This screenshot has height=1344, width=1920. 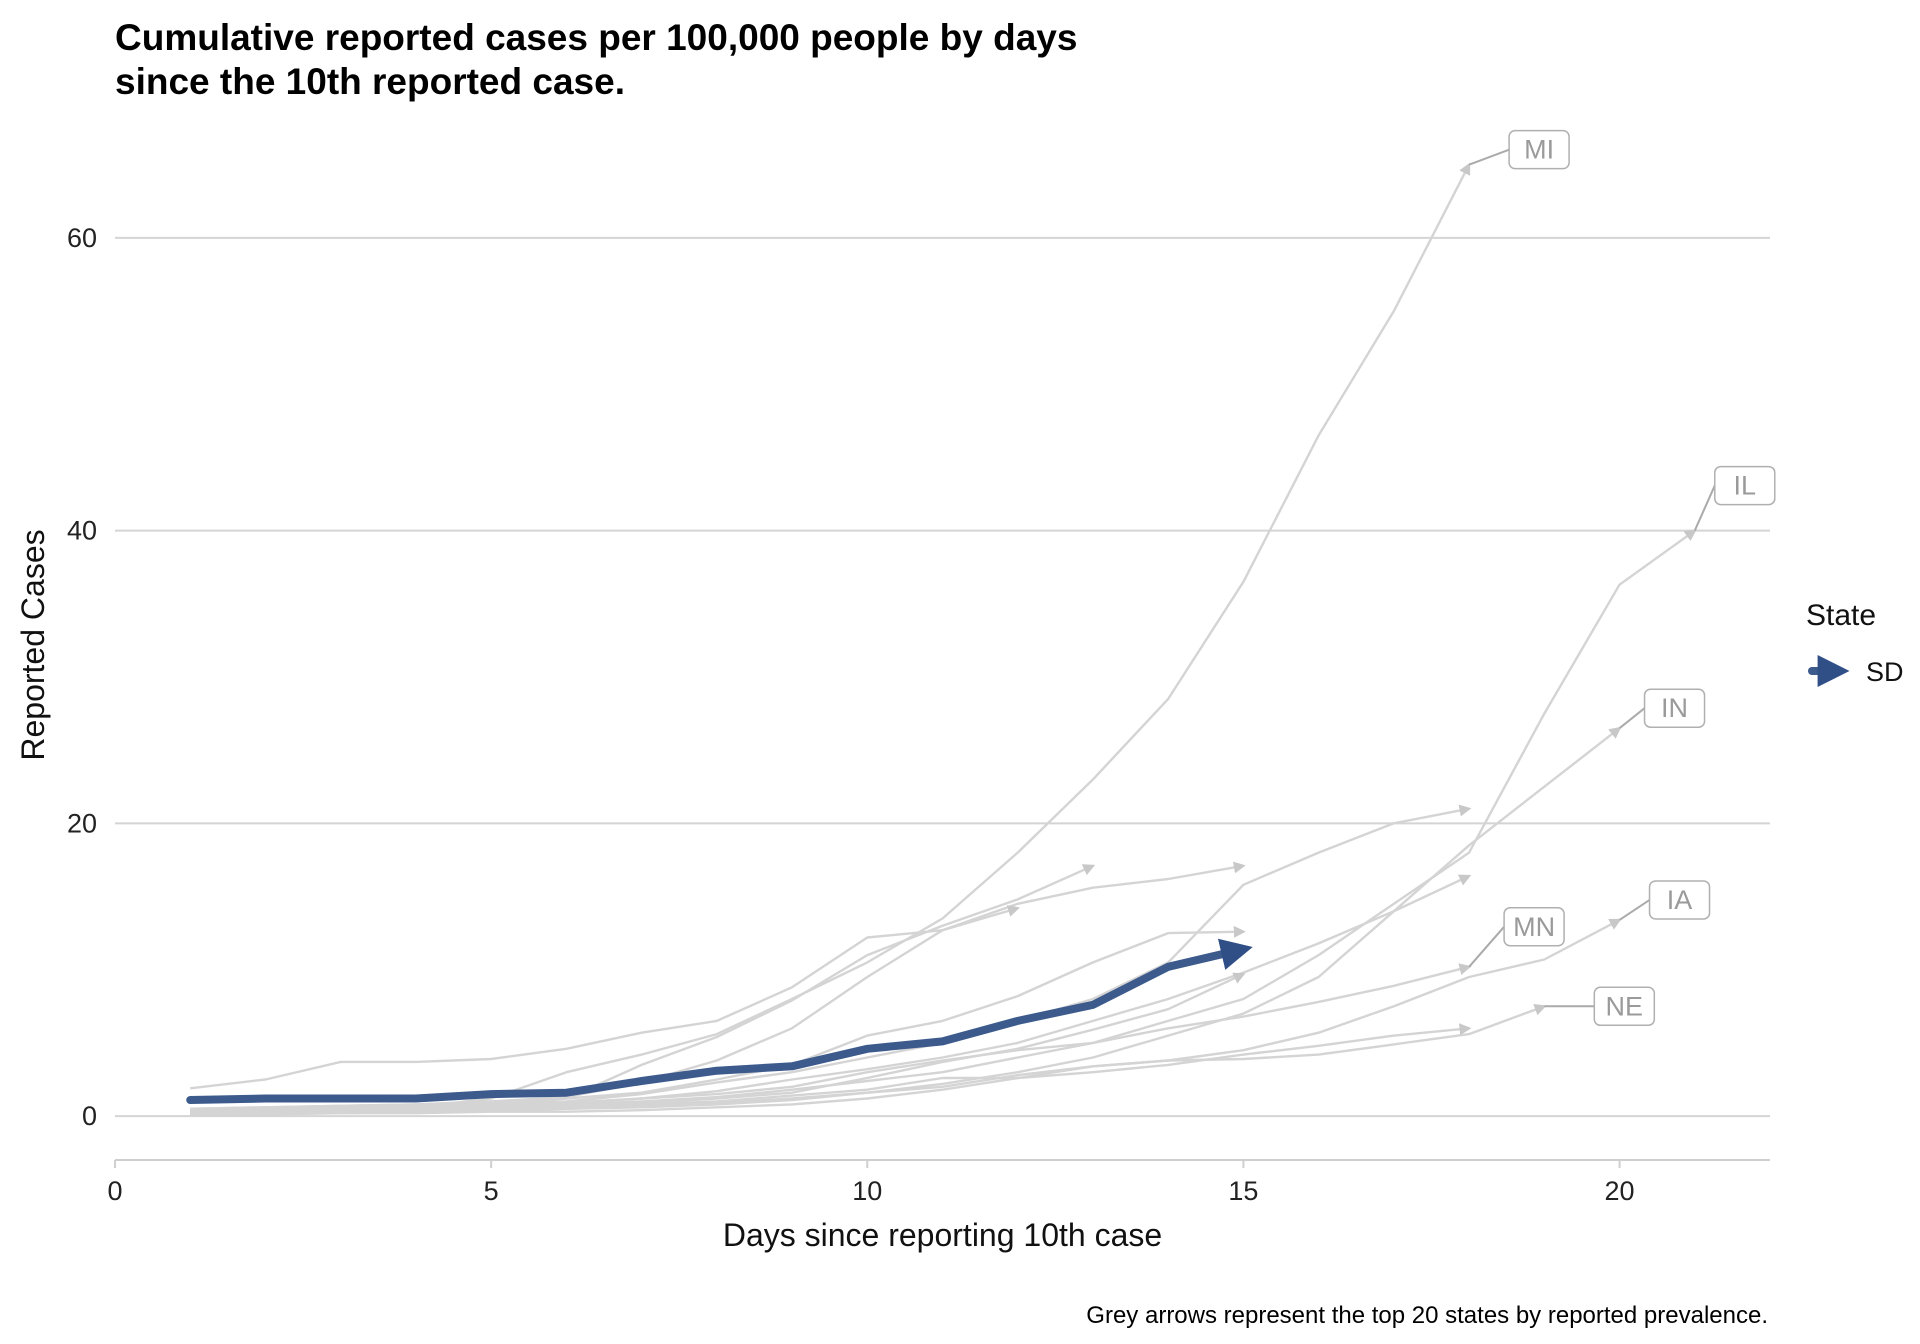 What do you see at coordinates (114, 1191) in the screenshot?
I see `x-tick-label: 0` at bounding box center [114, 1191].